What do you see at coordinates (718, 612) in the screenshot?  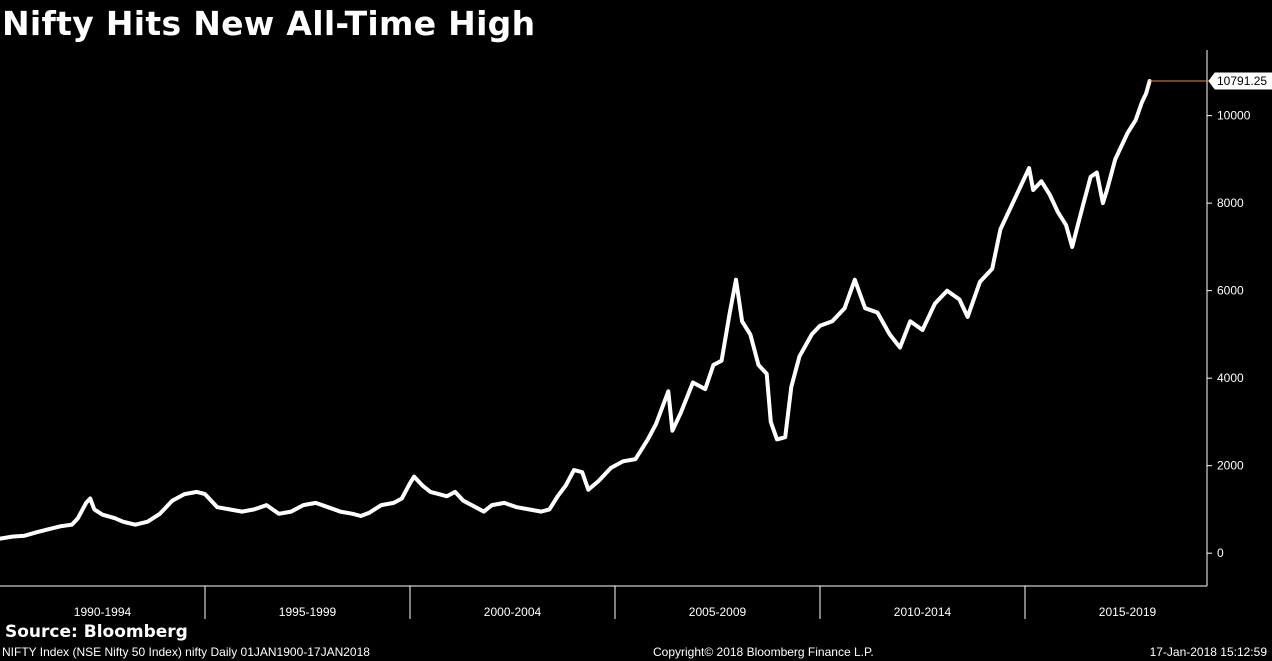 I see `x-period-label: 2005-2009` at bounding box center [718, 612].